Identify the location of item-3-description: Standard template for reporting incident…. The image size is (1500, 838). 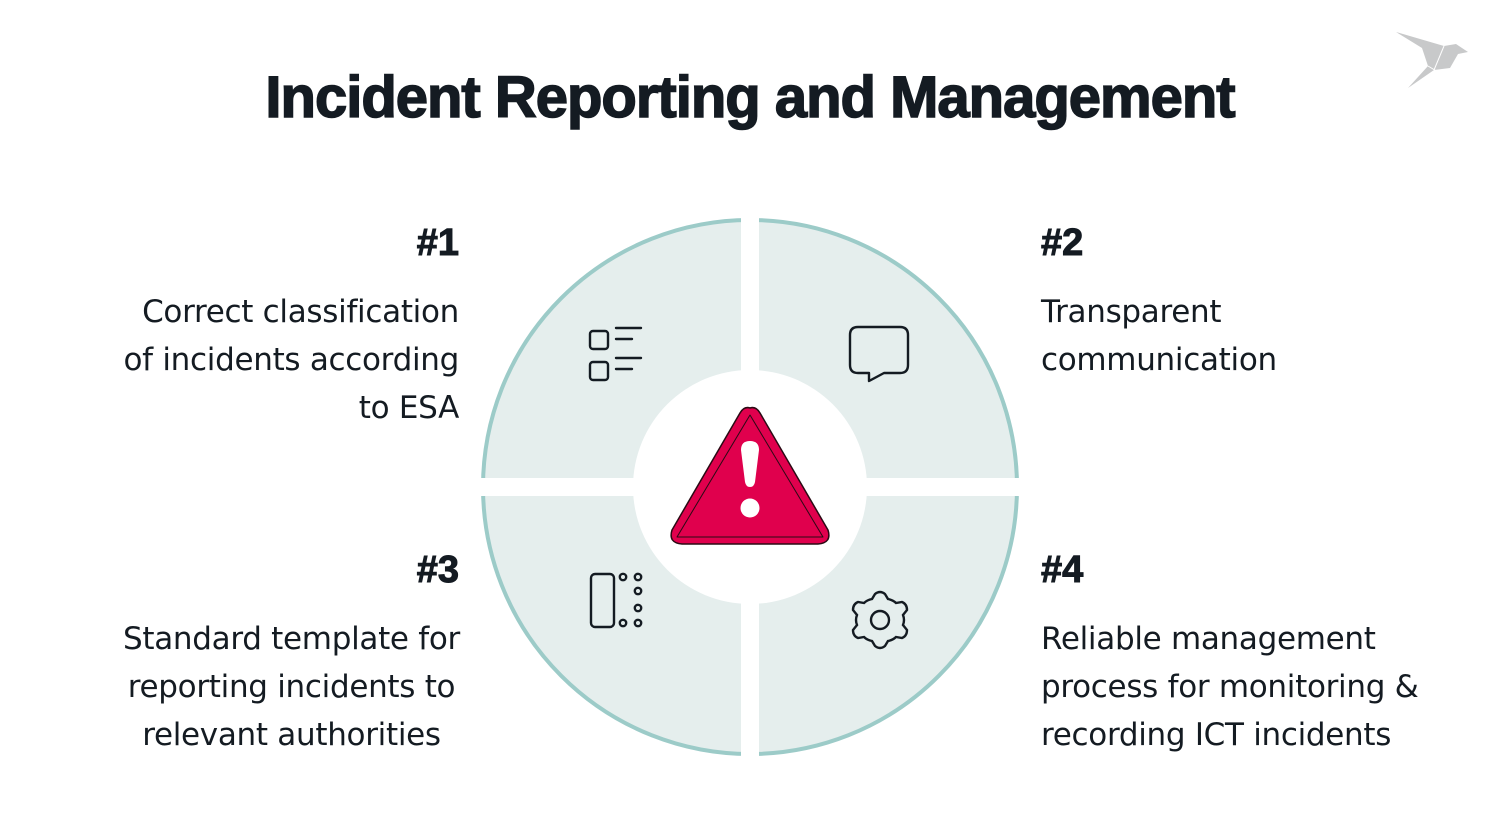
(291, 687).